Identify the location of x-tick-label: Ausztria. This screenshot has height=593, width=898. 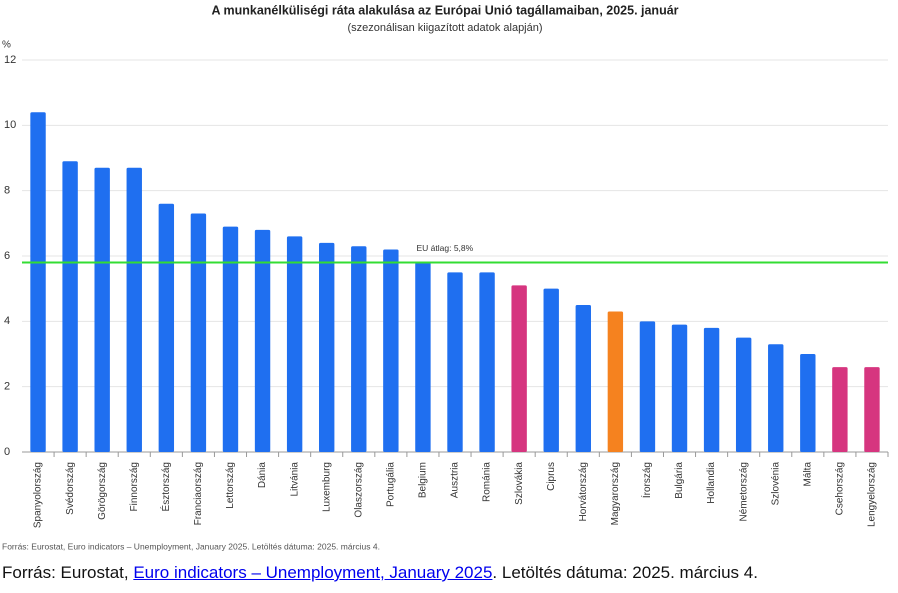
(455, 480).